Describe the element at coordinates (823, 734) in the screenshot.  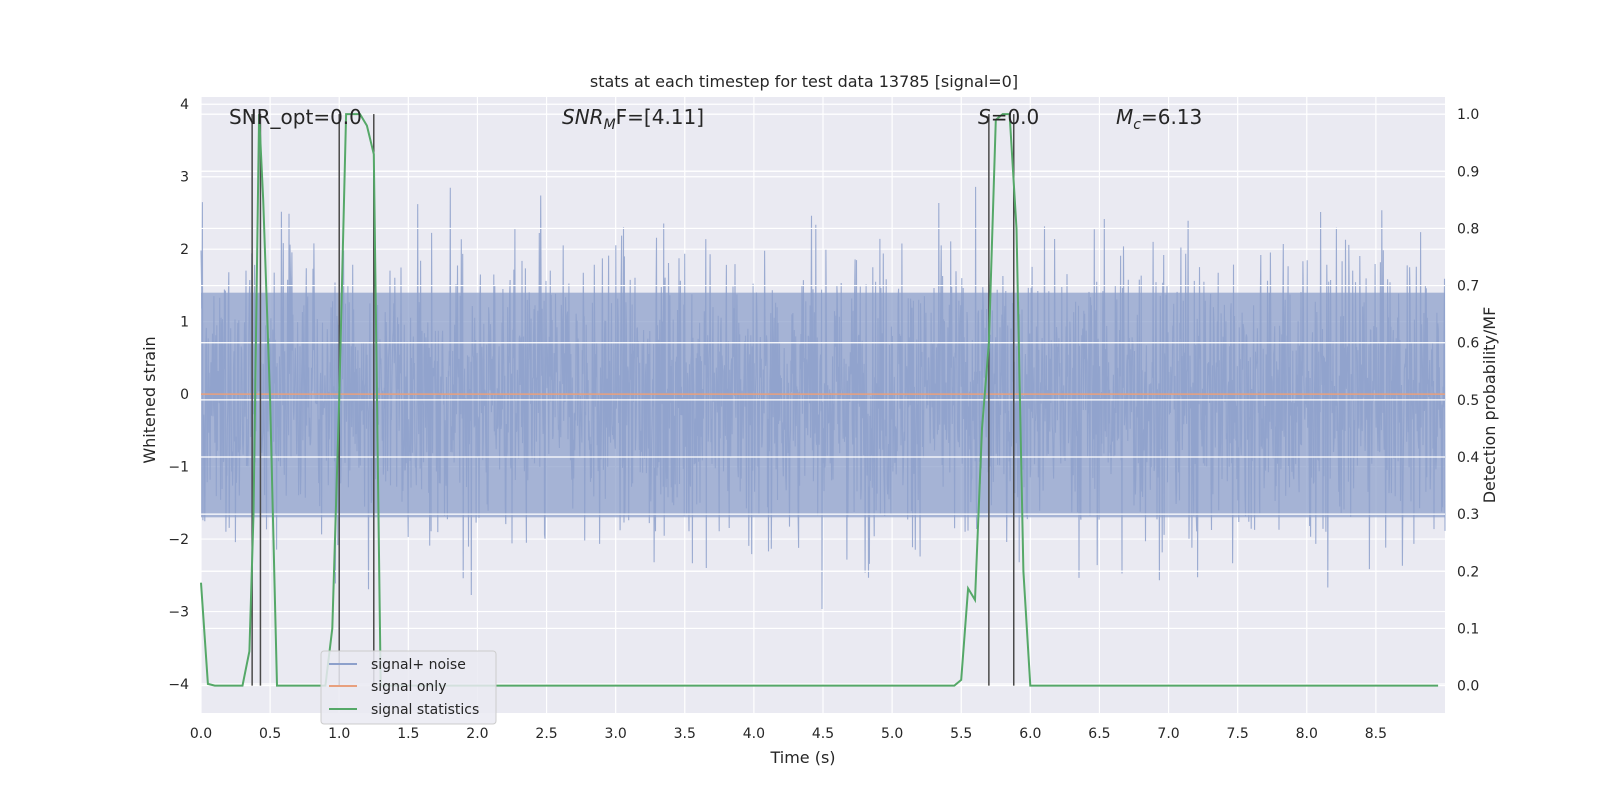
I see `x-tick-label: 4.5` at that location.